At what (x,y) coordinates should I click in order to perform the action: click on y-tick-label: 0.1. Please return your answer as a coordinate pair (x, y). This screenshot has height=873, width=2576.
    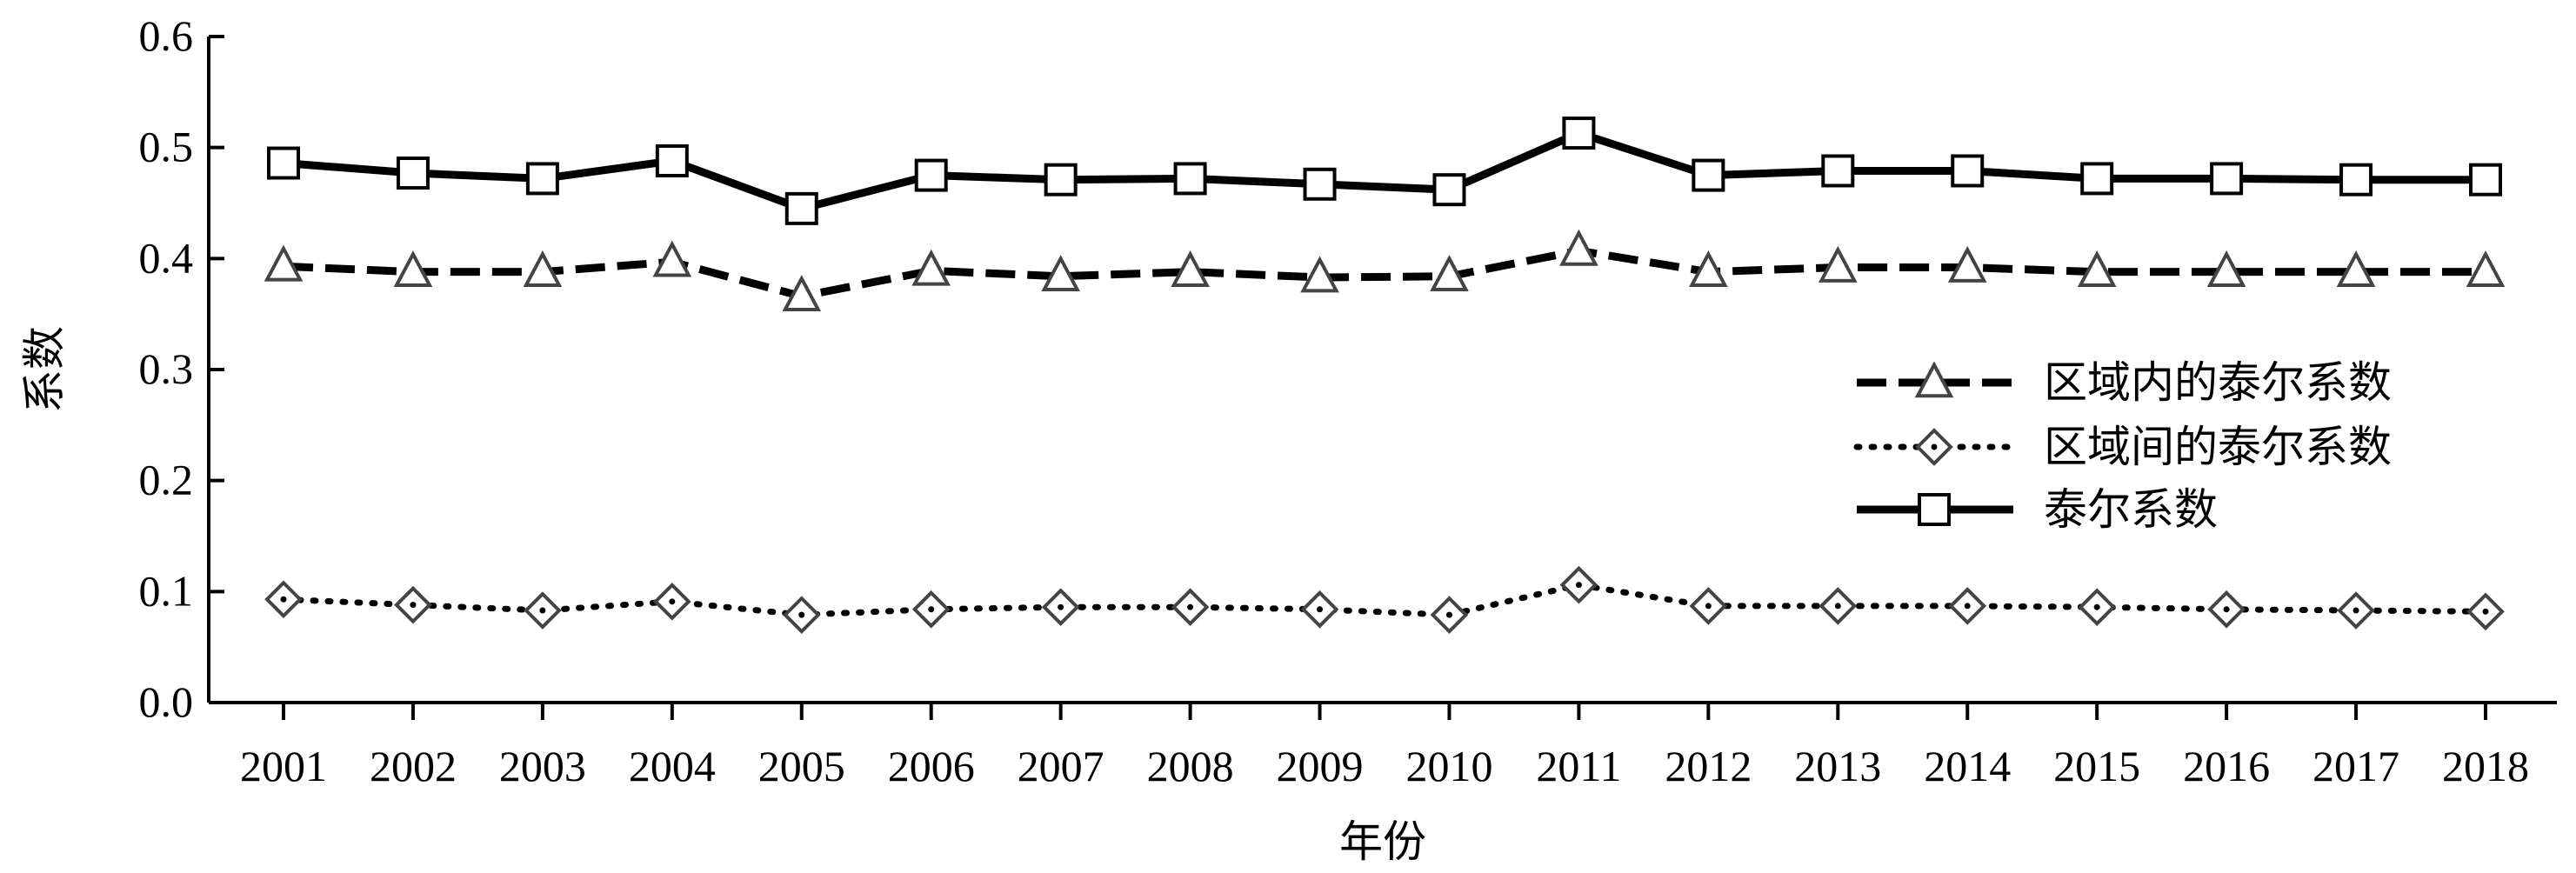
    Looking at the image, I should click on (166, 590).